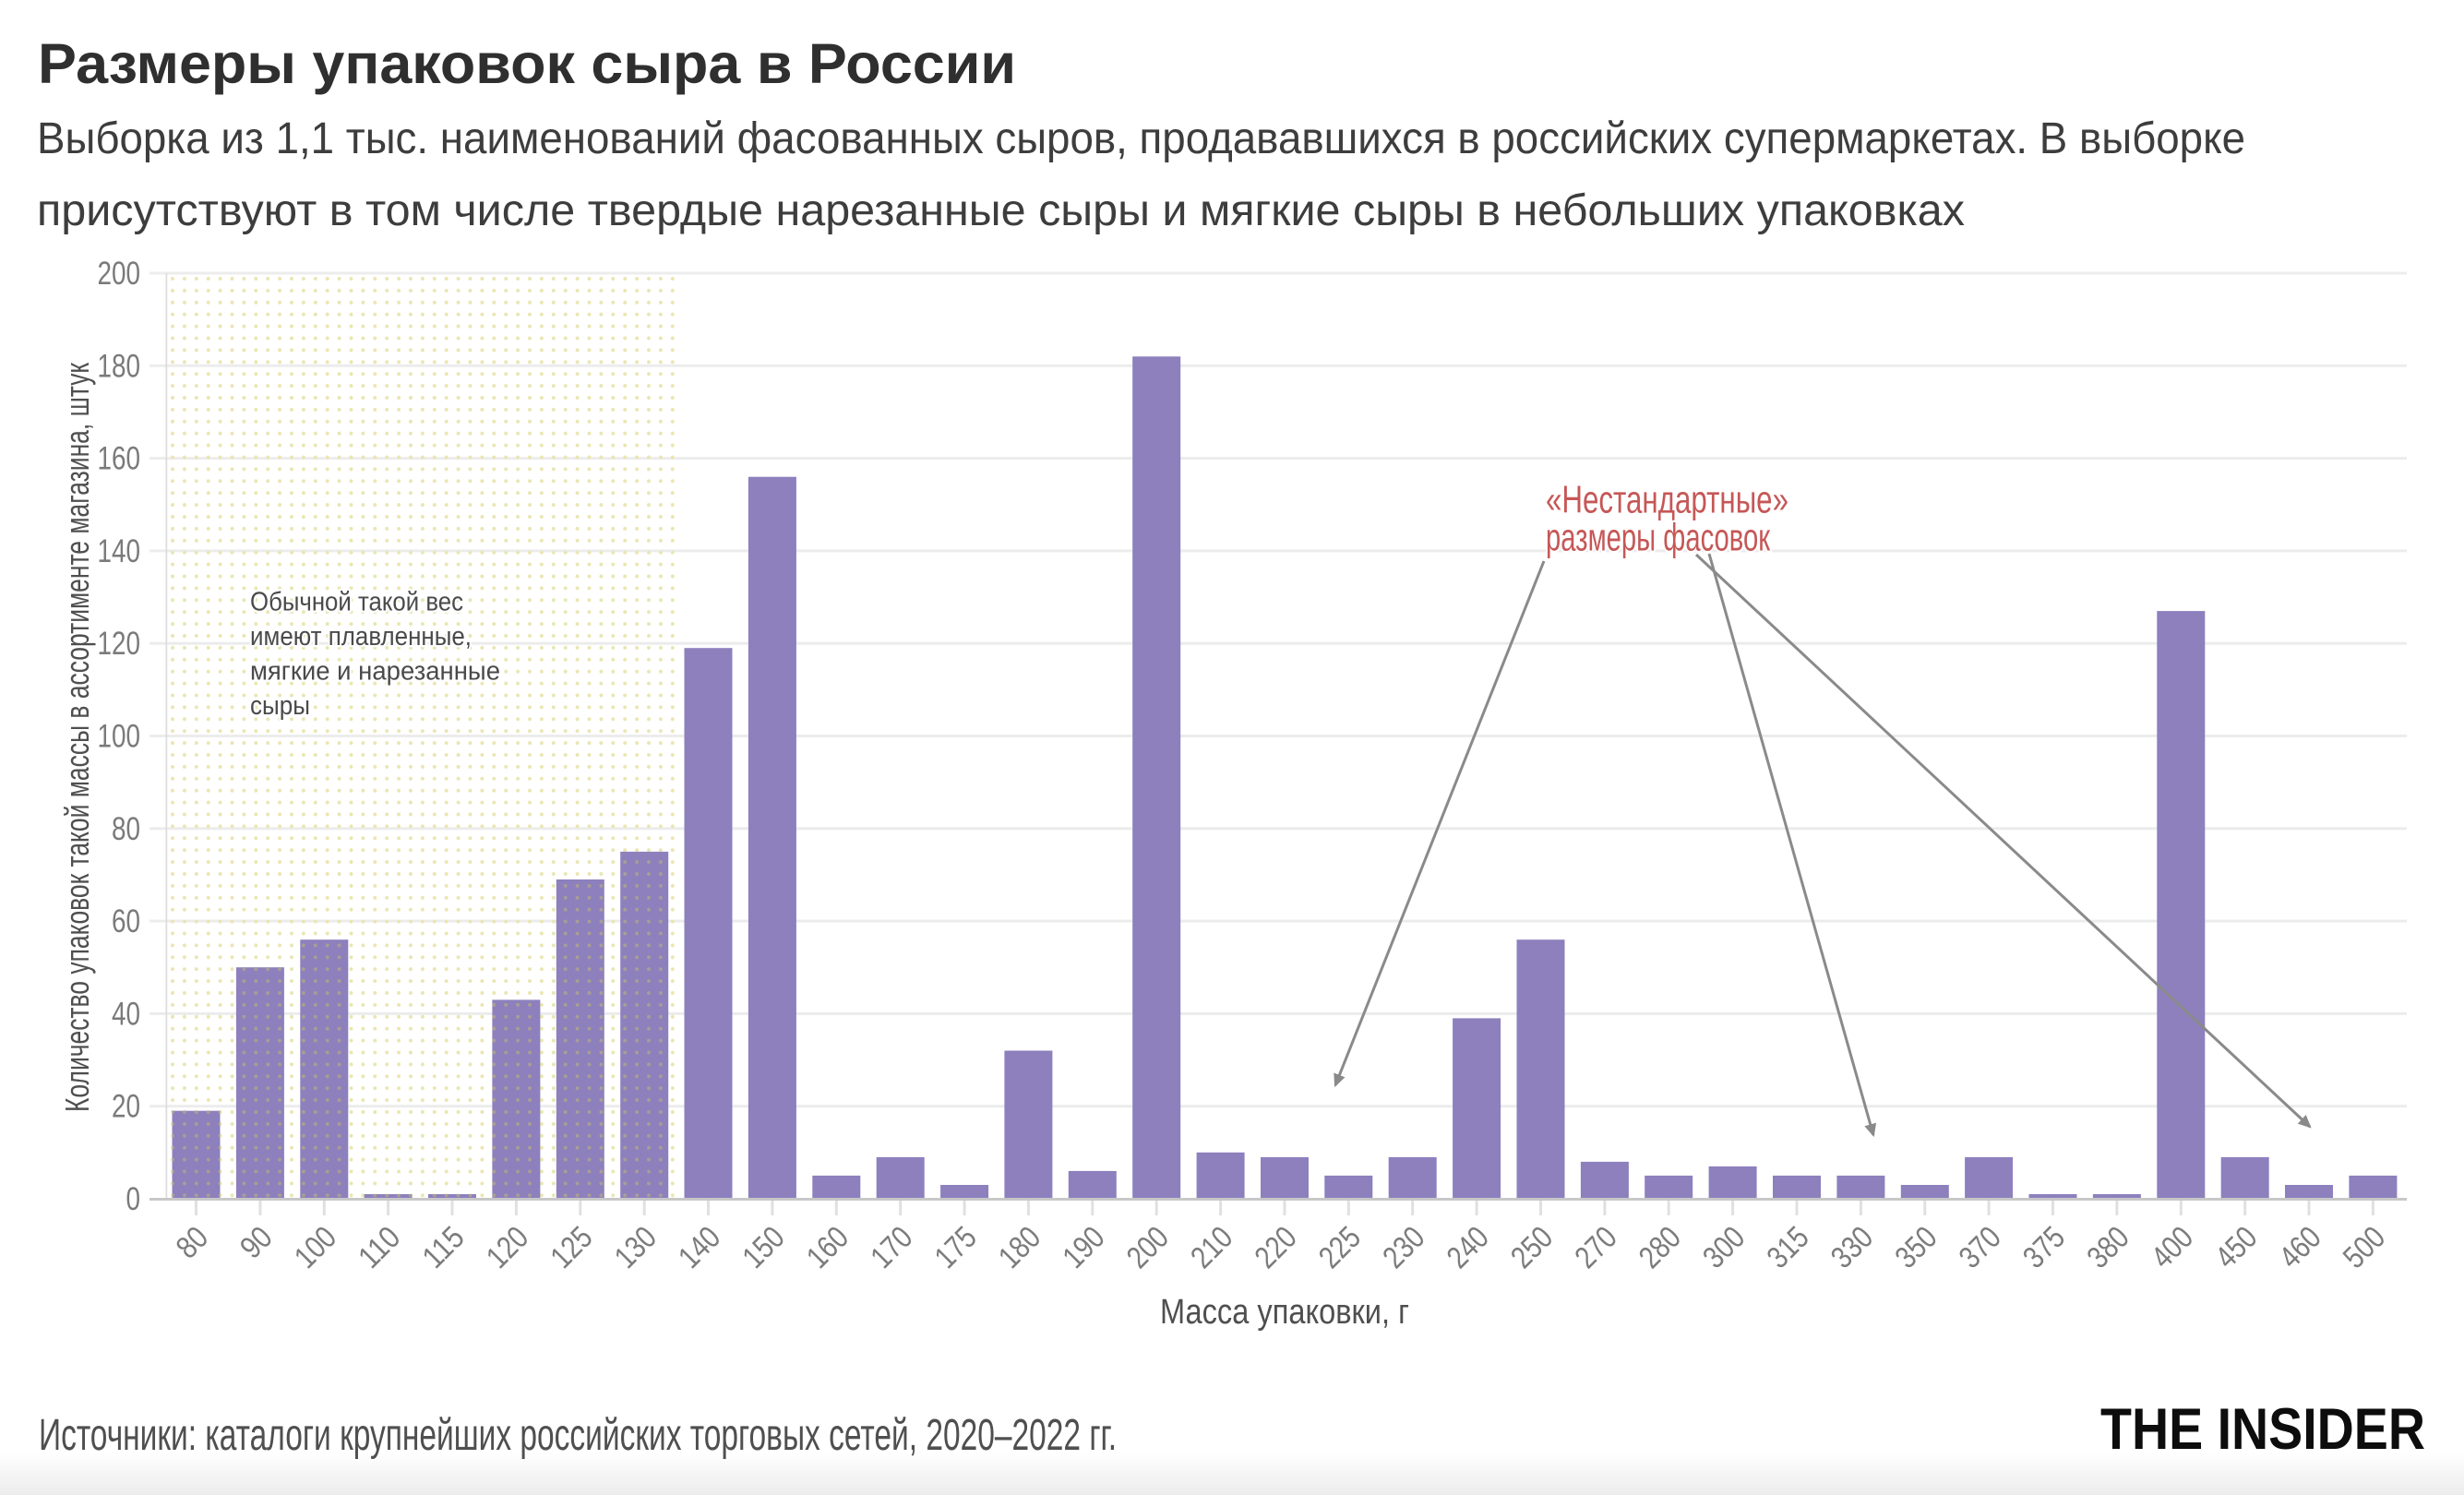 This screenshot has width=2464, height=1495. What do you see at coordinates (1284, 1312) in the screenshot?
I see `svg-text: Масса упаковки, г` at bounding box center [1284, 1312].